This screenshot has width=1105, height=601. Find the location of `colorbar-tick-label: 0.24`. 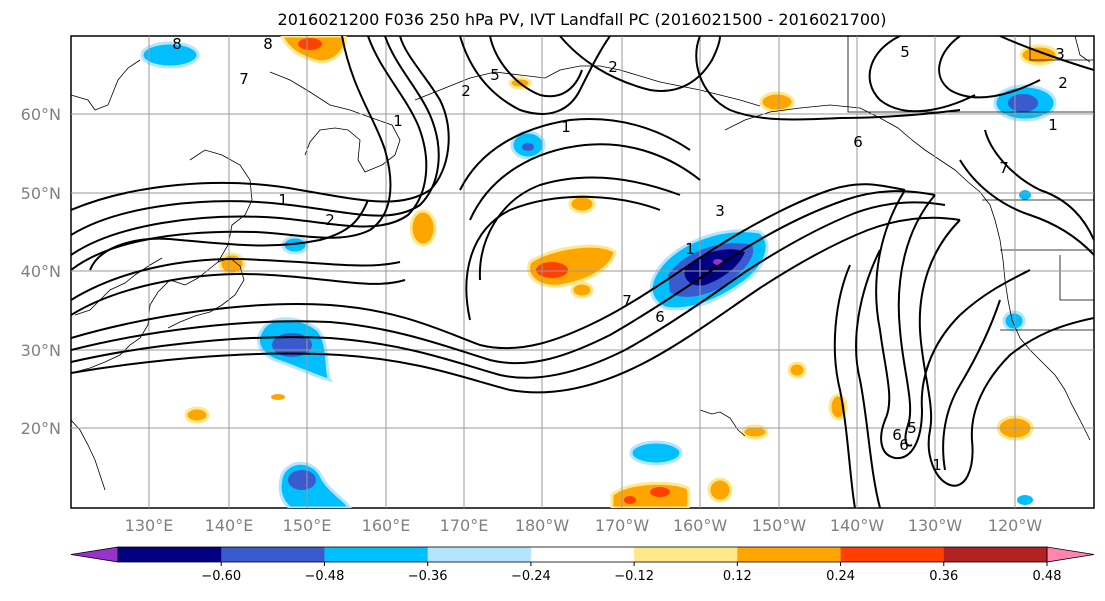

colorbar-tick-label: 0.24 is located at coordinates (840, 576).